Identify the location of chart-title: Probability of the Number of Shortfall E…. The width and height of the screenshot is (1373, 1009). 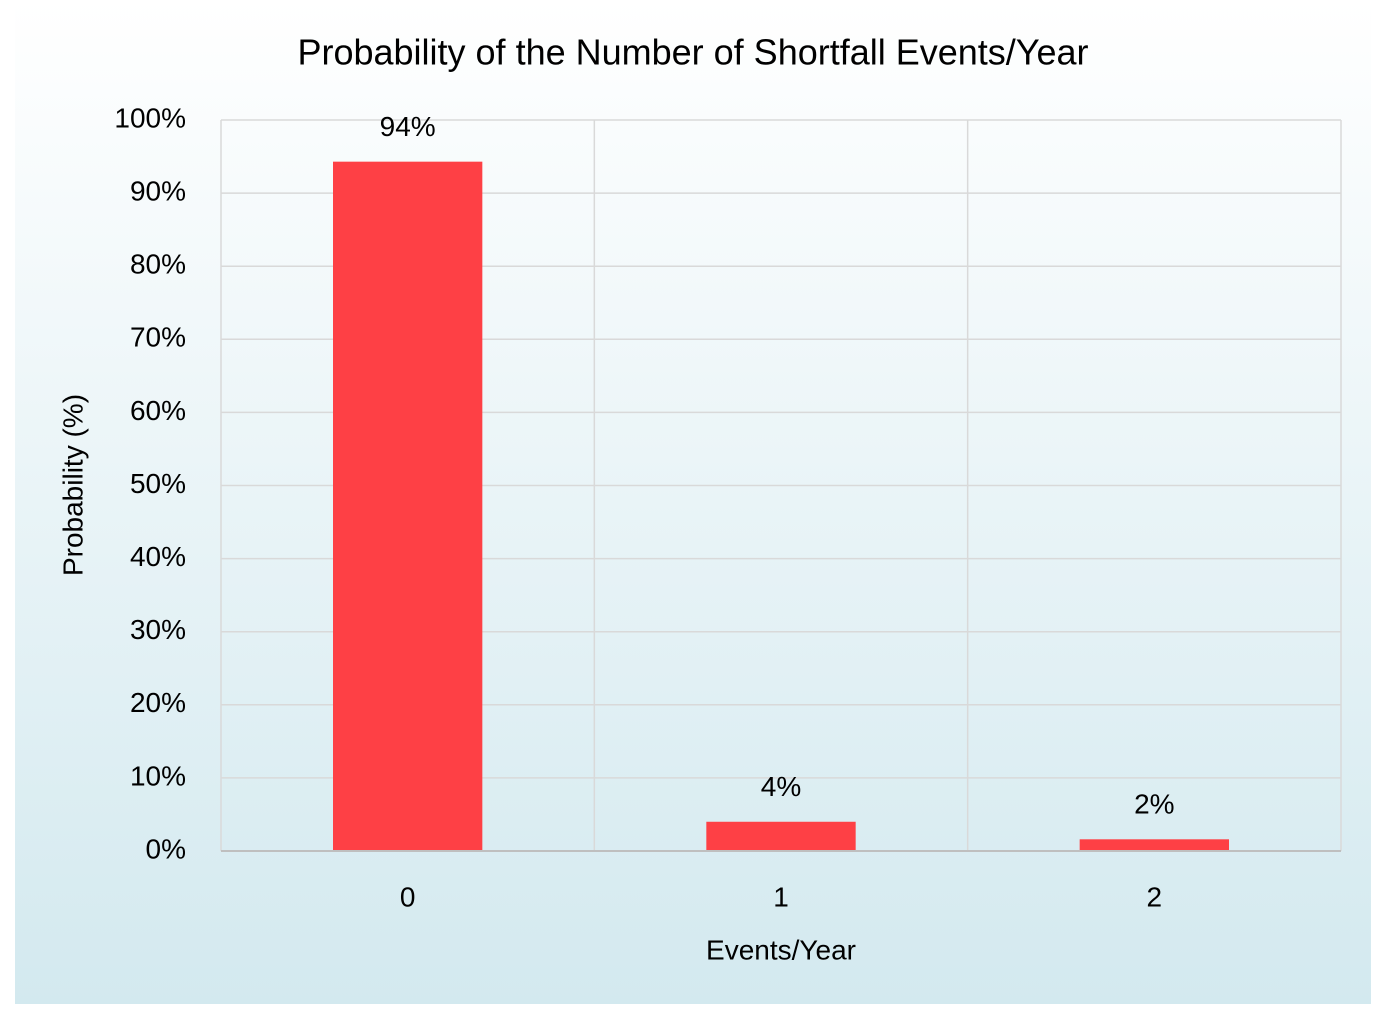
(692, 52).